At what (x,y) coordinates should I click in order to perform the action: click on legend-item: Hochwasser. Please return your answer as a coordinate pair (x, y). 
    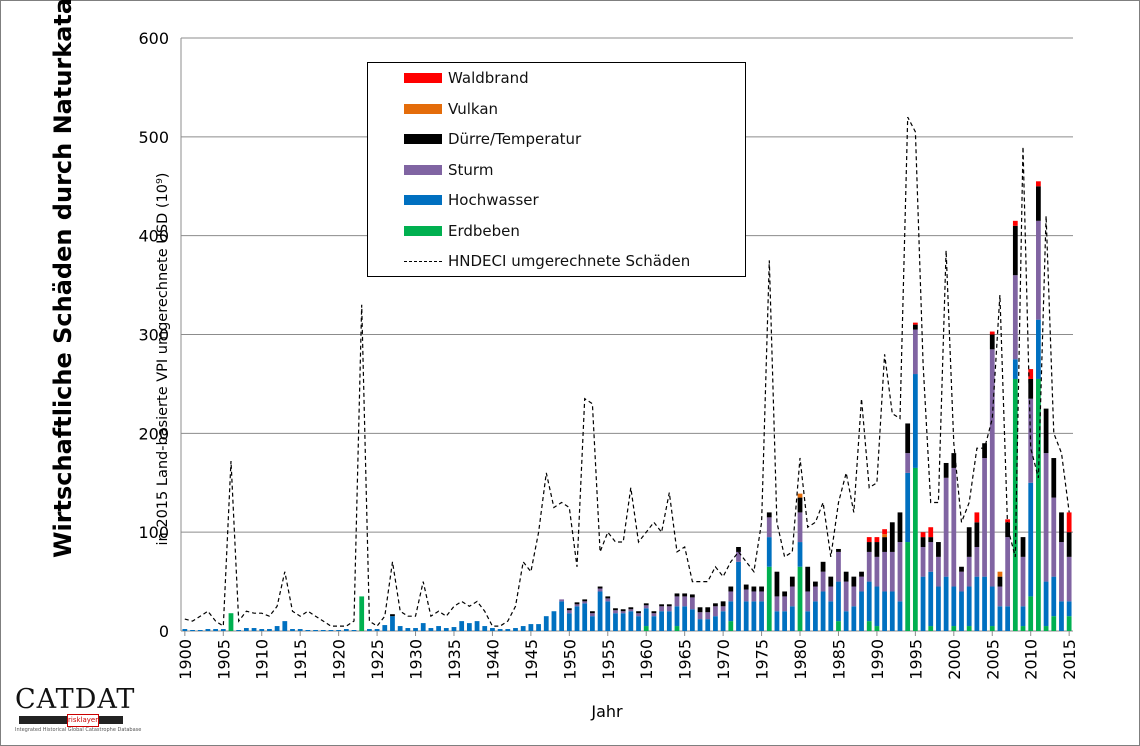
    Looking at the image, I should click on (471, 200).